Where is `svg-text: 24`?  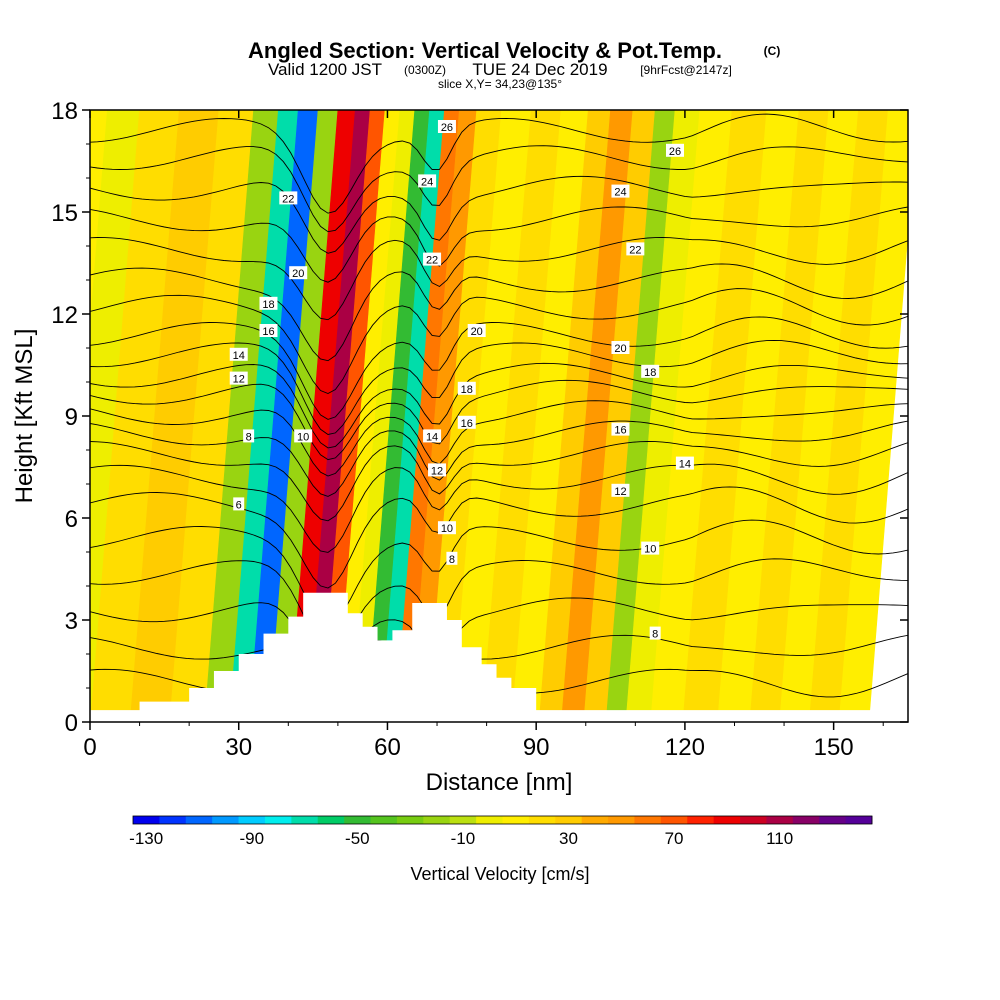
svg-text: 24 is located at coordinates (620, 193).